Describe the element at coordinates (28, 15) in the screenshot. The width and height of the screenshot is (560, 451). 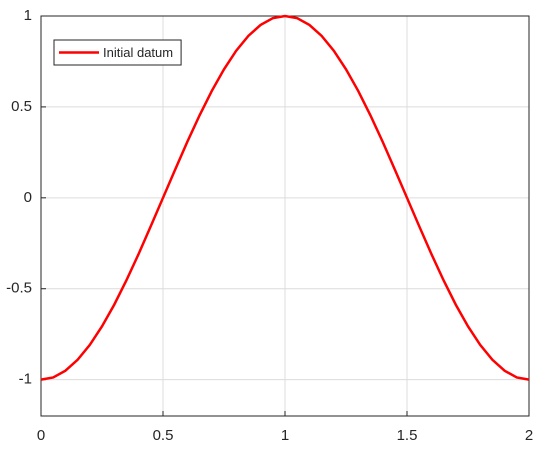
I see `y-tick-label: 1` at that location.